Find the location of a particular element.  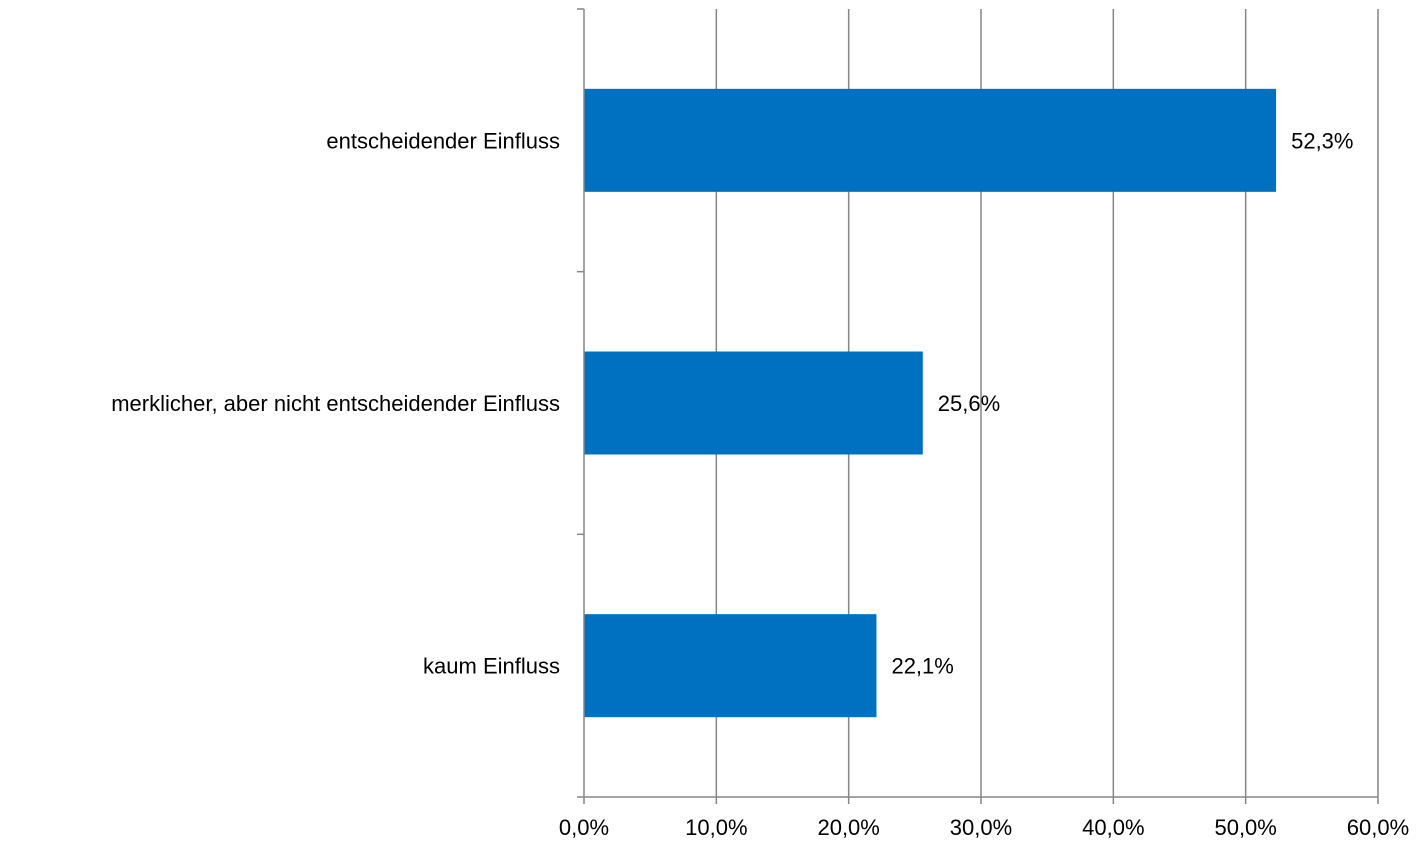

x-tick-label: 10,0% is located at coordinates (716, 827).